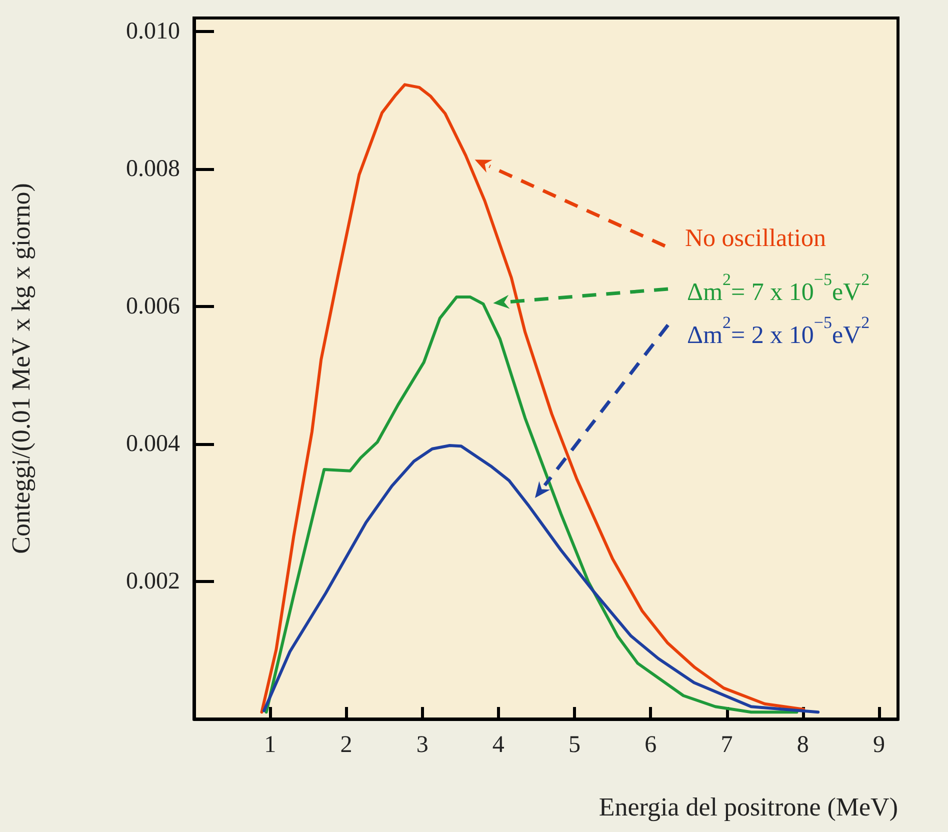  I want to click on y-tick-label: 0.006, so click(153, 307).